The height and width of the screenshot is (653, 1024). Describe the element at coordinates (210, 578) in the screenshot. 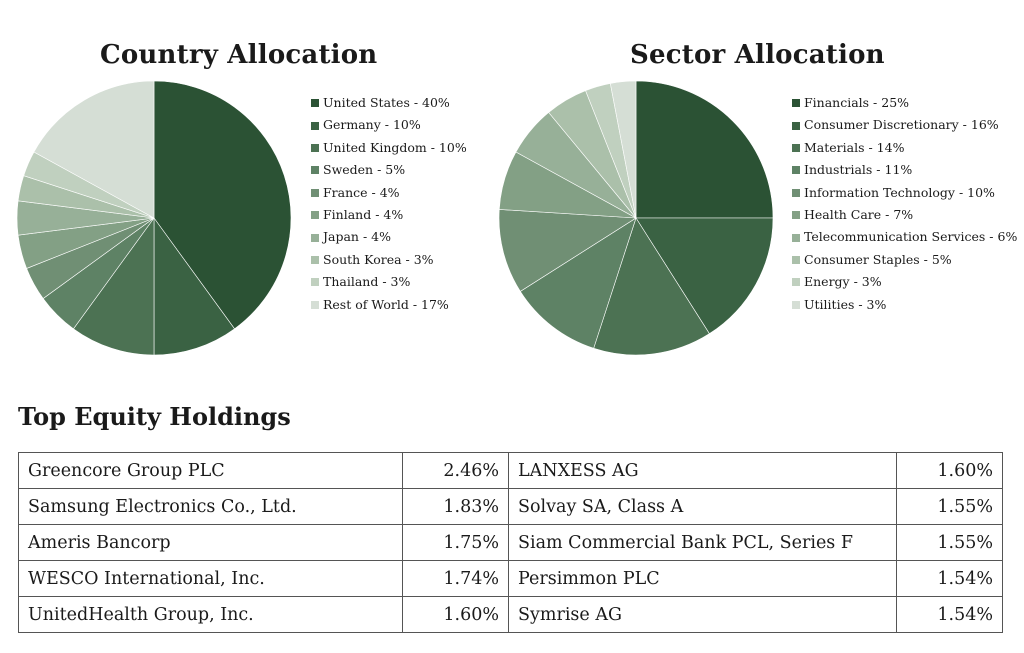

I see `holding-name: WESCO International, Inc.` at that location.